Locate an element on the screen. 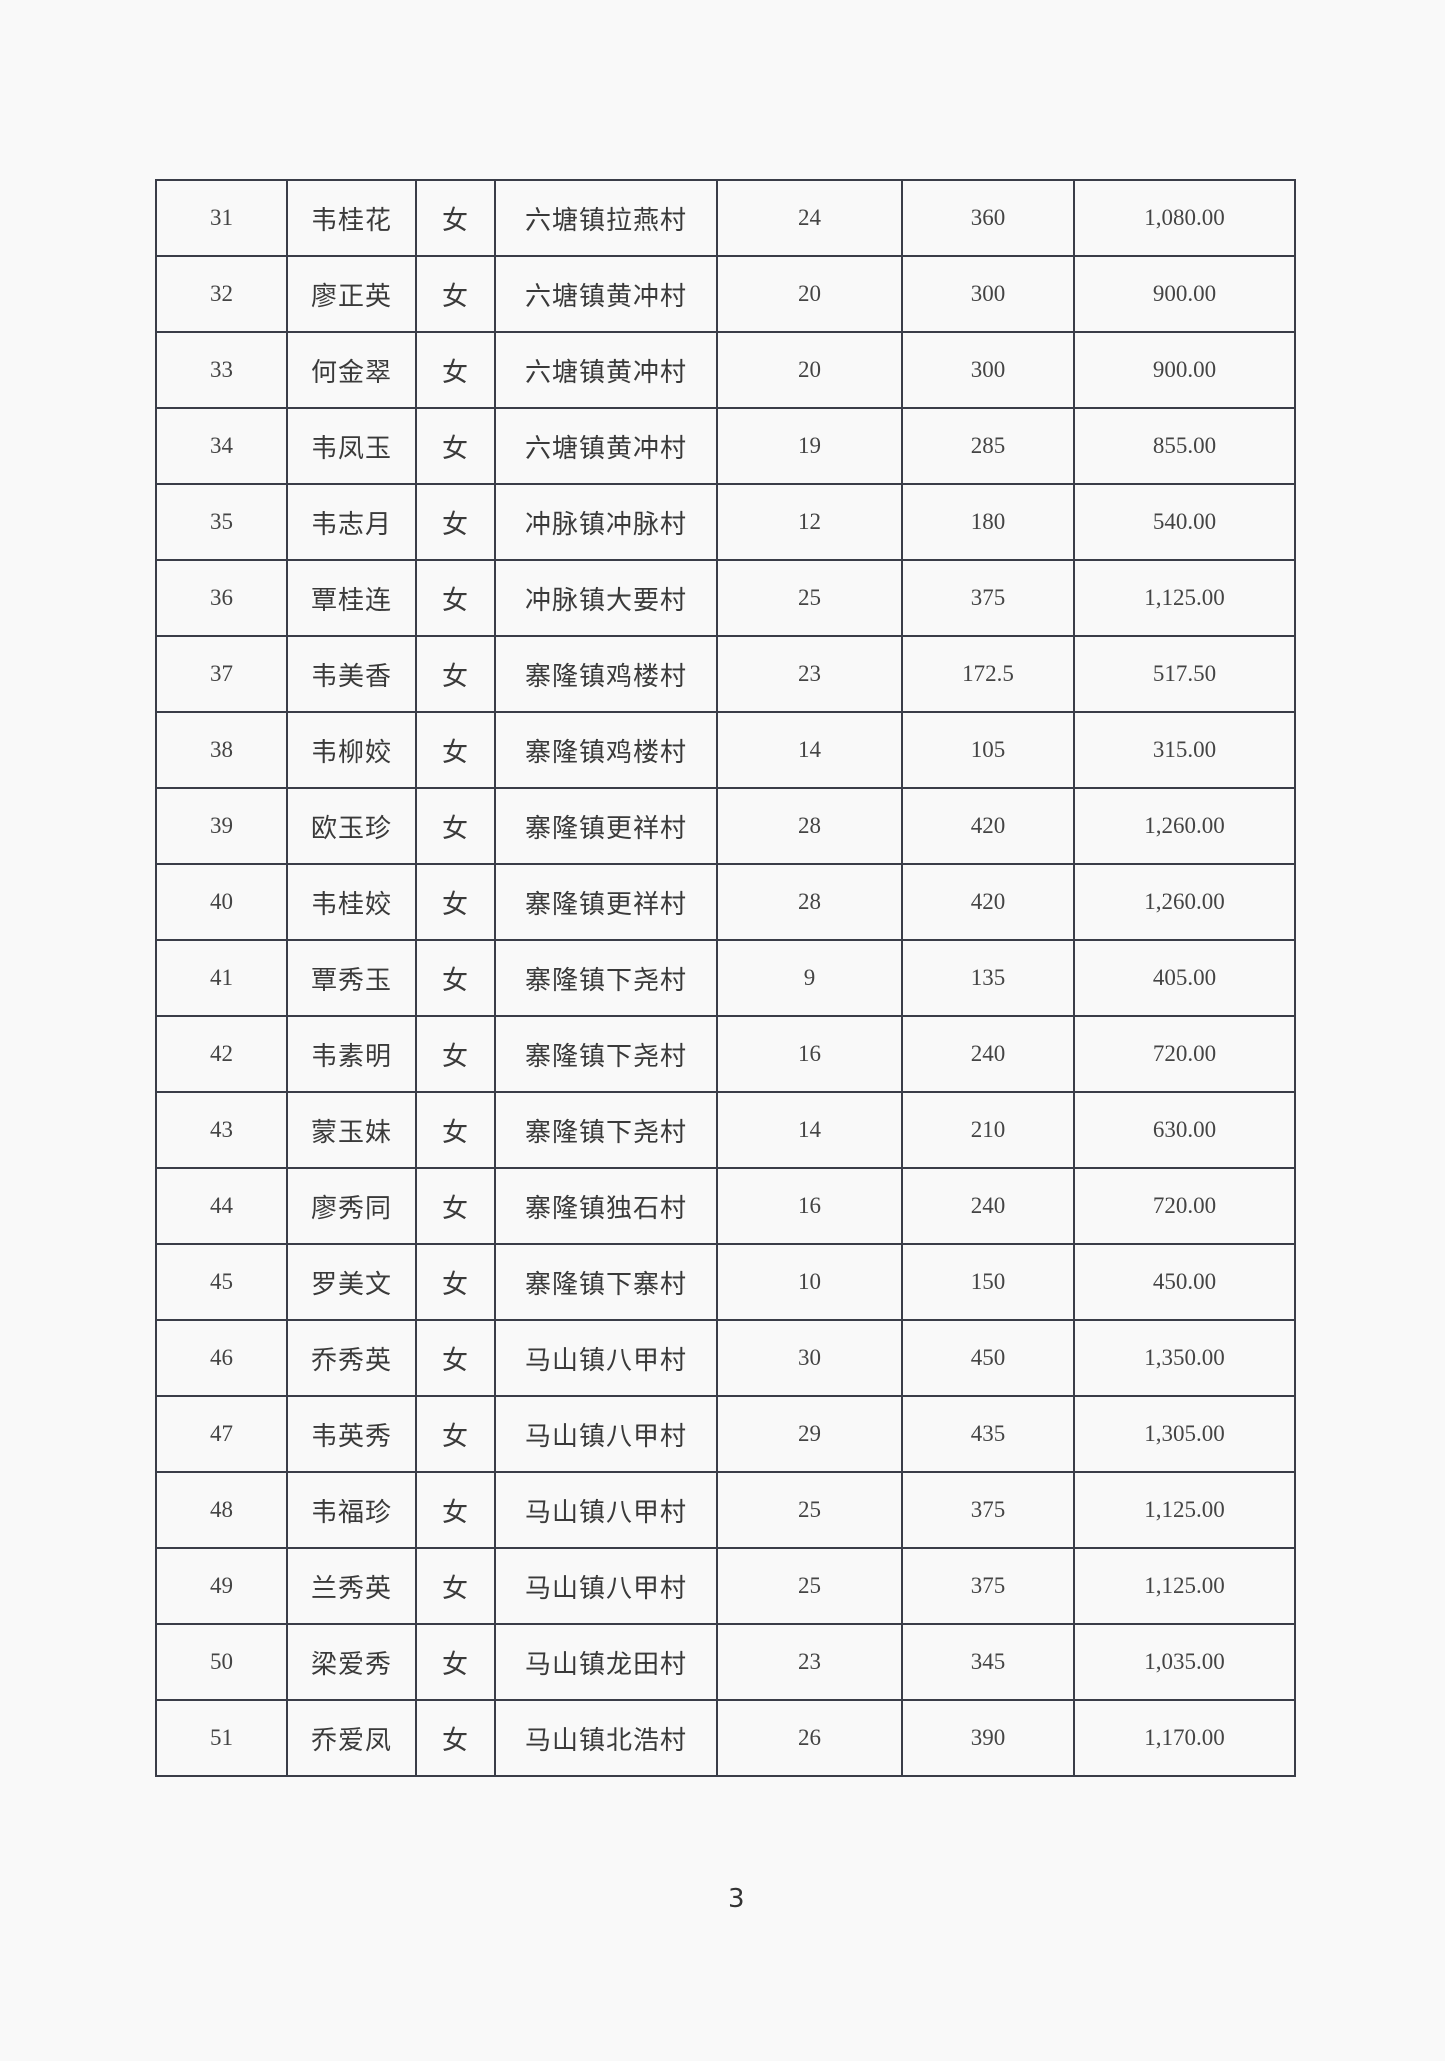 The width and height of the screenshot is (1445, 2061). subsidy-cell: 300 is located at coordinates (988, 370).